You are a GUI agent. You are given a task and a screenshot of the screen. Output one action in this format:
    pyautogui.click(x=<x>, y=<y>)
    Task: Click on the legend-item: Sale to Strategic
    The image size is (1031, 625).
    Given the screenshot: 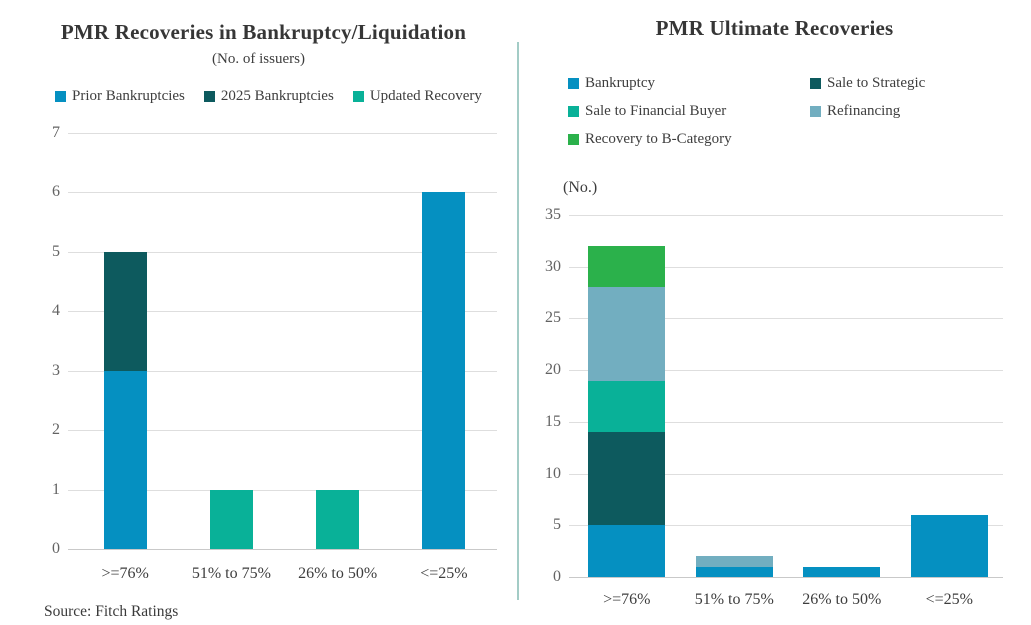 What is the action you would take?
    pyautogui.click(x=867, y=83)
    